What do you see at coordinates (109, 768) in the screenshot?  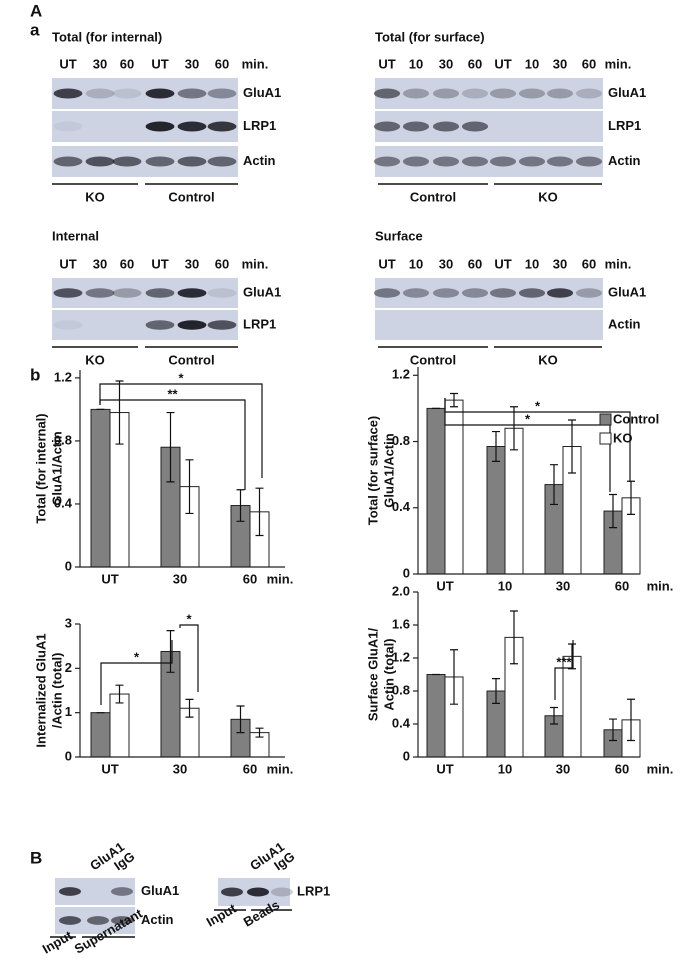 I see `x-tick-label: UT` at bounding box center [109, 768].